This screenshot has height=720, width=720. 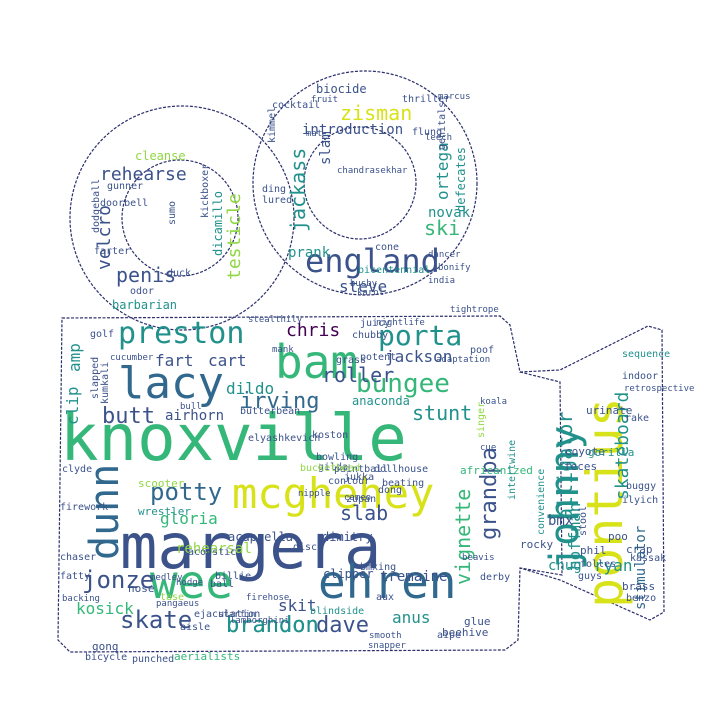 I want to click on cloud-word: rehearsal, so click(x=214, y=549).